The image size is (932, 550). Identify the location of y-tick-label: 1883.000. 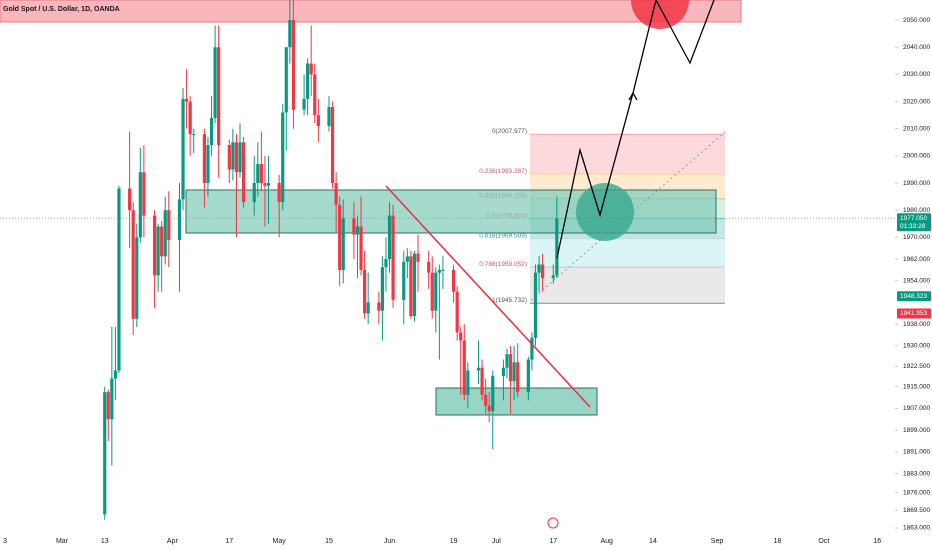
(916, 473).